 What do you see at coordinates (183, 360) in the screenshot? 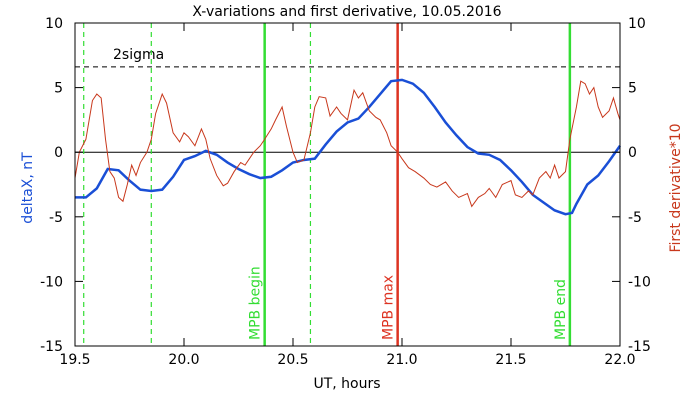
I see `x-tick-label: 20.0` at bounding box center [183, 360].